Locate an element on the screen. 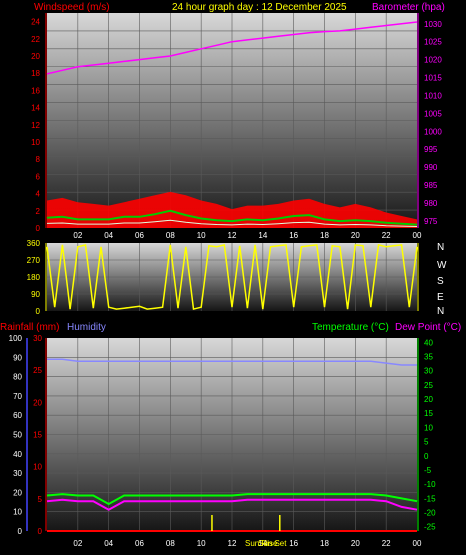 The width and height of the screenshot is (466, 555). rainfall-tick-label: 5 is located at coordinates (40, 499).